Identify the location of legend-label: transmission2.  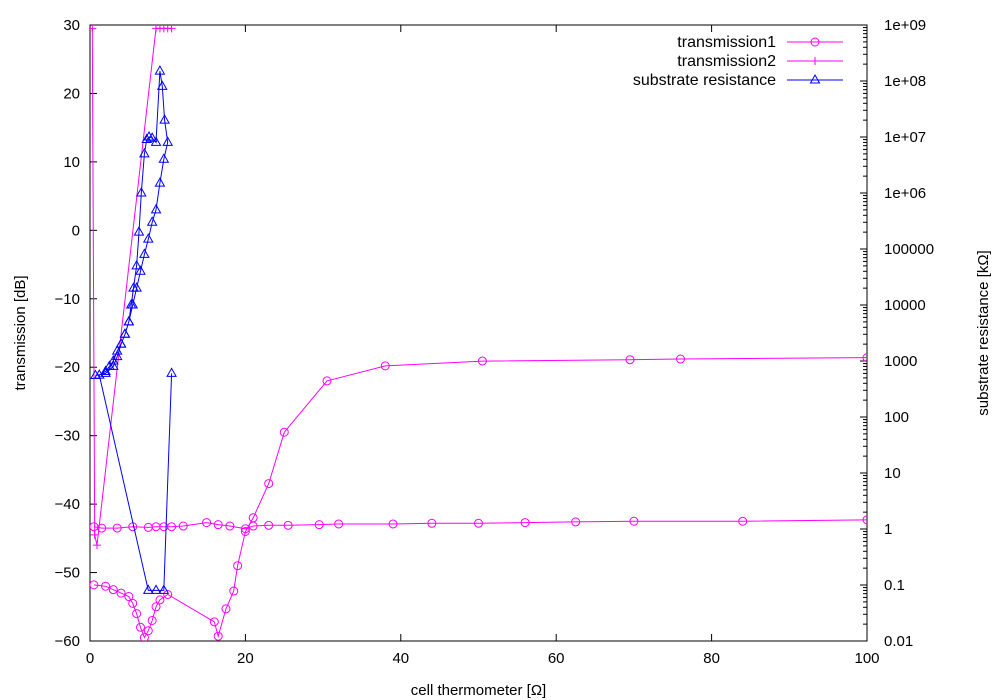
(726, 61).